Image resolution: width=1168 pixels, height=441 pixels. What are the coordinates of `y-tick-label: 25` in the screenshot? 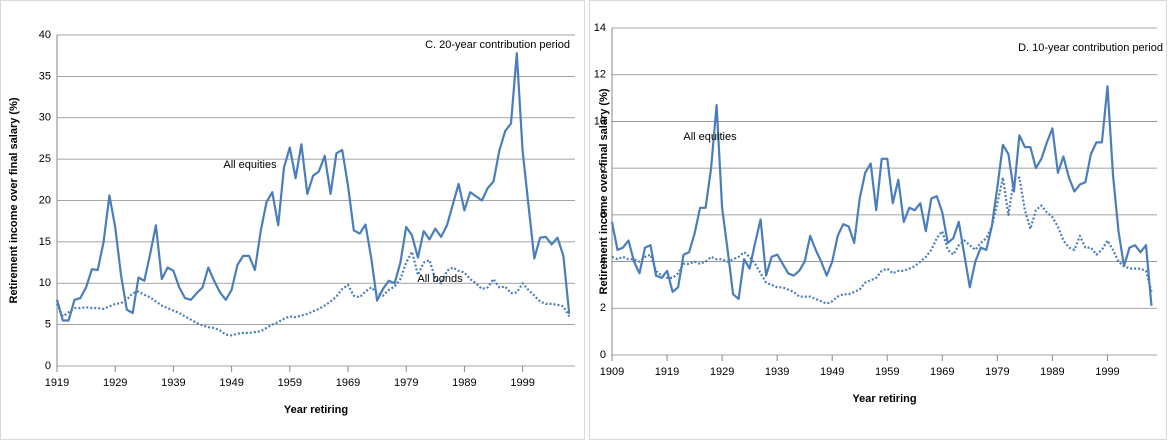 It's located at (45, 159).